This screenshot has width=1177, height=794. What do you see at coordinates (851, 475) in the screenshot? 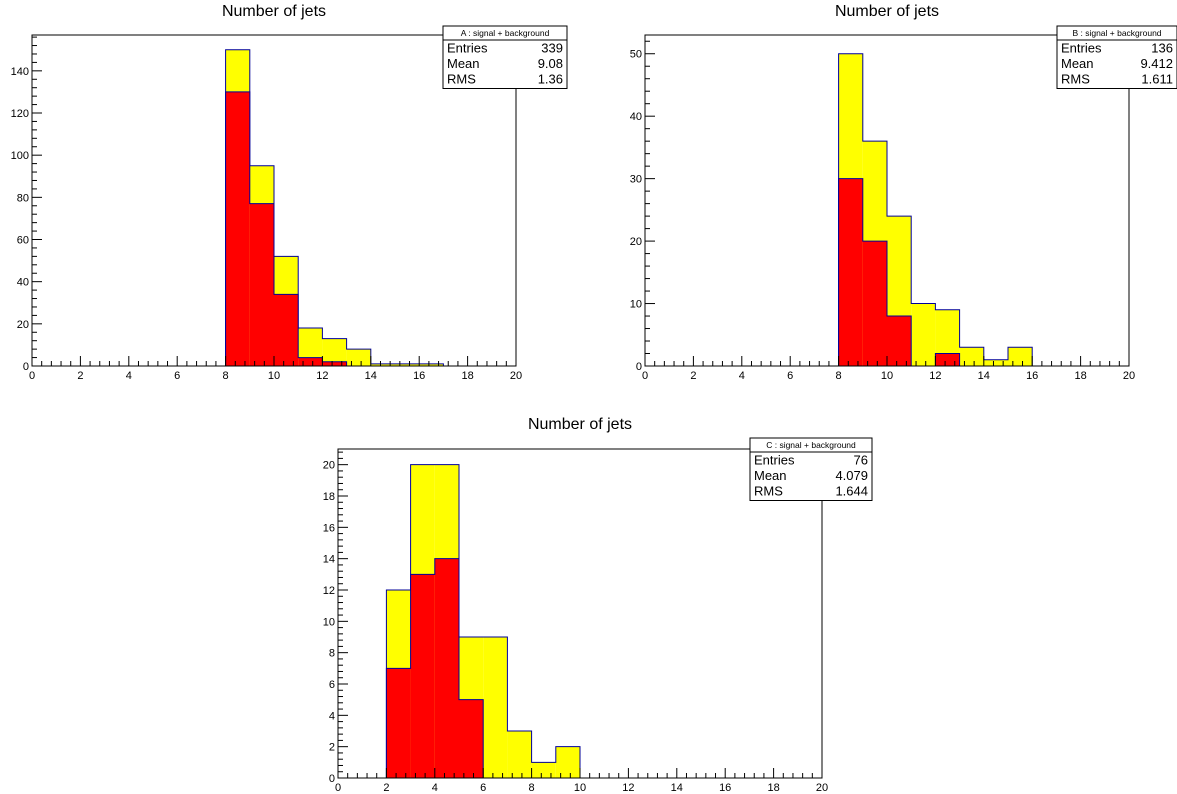
I see `stats-value: 4.079` at bounding box center [851, 475].